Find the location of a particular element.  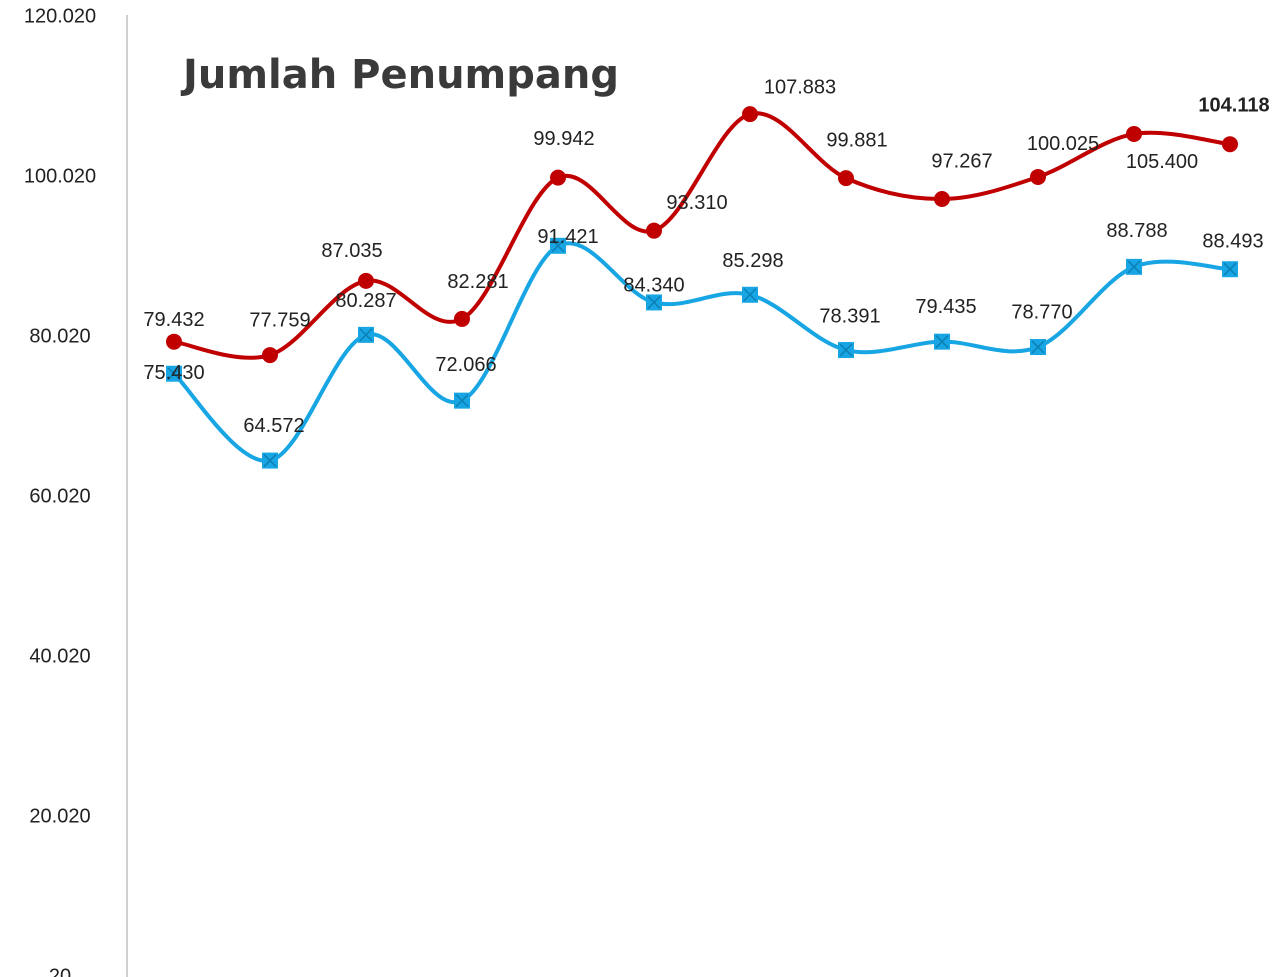

y-tick-label: 100.020 is located at coordinates (60, 176).